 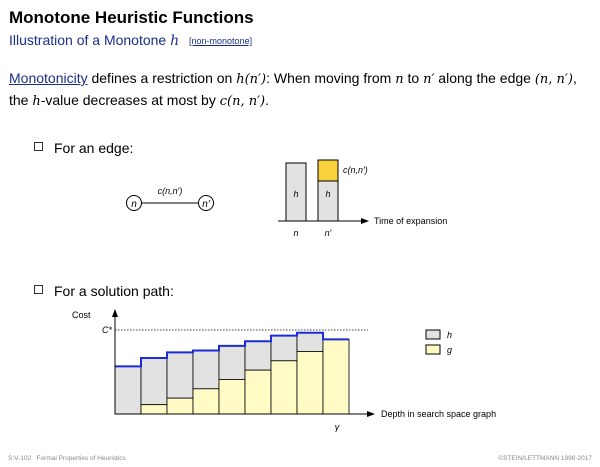 I want to click on cost-label: c(n,n′), so click(x=355, y=170).